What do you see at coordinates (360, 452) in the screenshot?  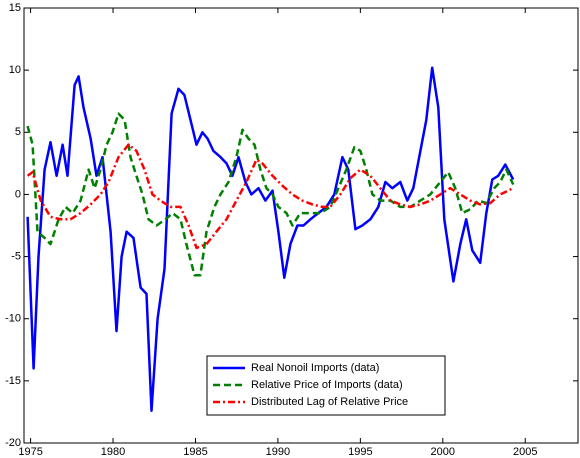 I see `x-tick-label: 1995` at bounding box center [360, 452].